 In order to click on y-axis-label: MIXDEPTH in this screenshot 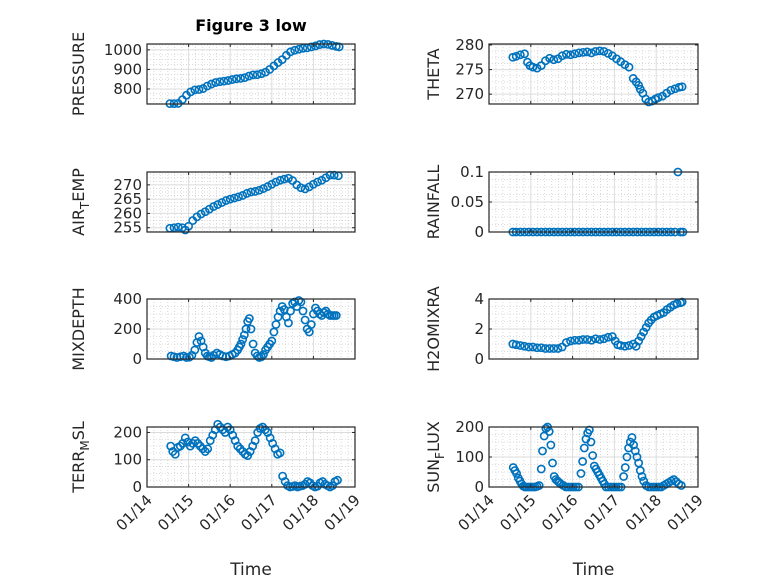, I will do `click(78, 328)`.